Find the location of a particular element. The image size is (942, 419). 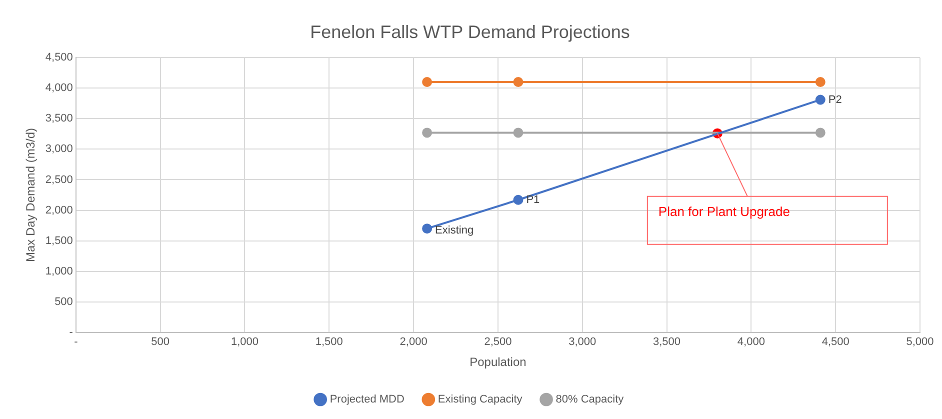

x-tick-label: 1,000 is located at coordinates (244, 342).